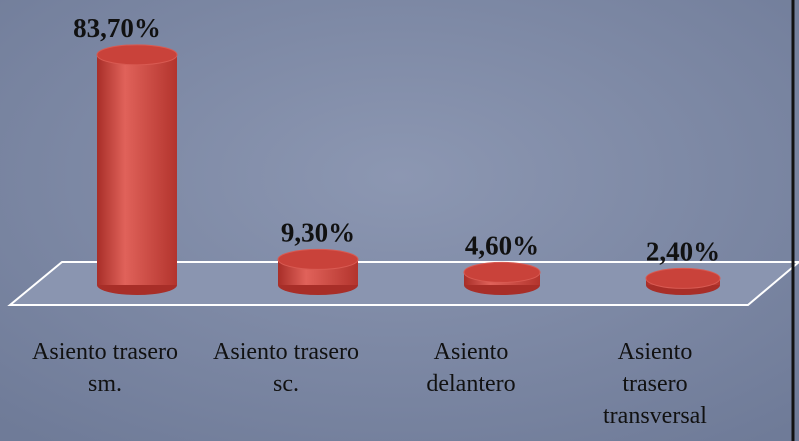 Image resolution: width=799 pixels, height=441 pixels. Describe the element at coordinates (471, 368) in the screenshot. I see `category-label: Asiento delantero` at that location.